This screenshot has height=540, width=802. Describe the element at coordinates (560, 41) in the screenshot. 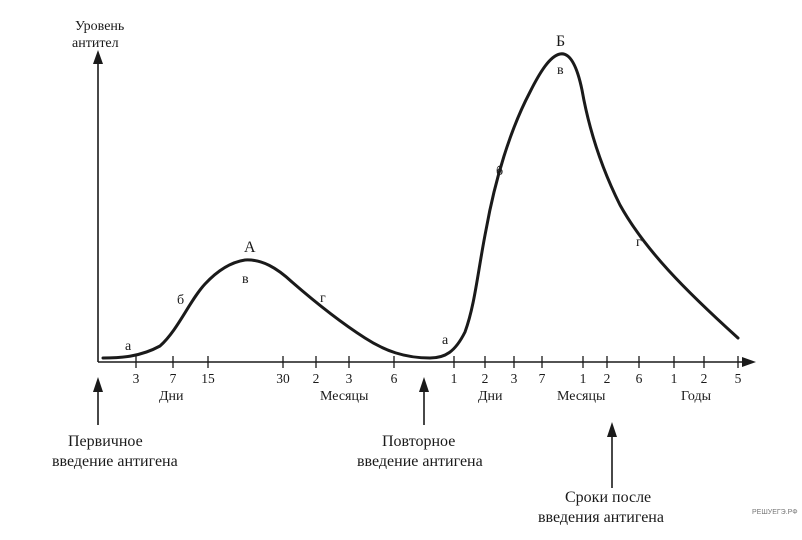

I see `peak-label-secondary: Б` at that location.